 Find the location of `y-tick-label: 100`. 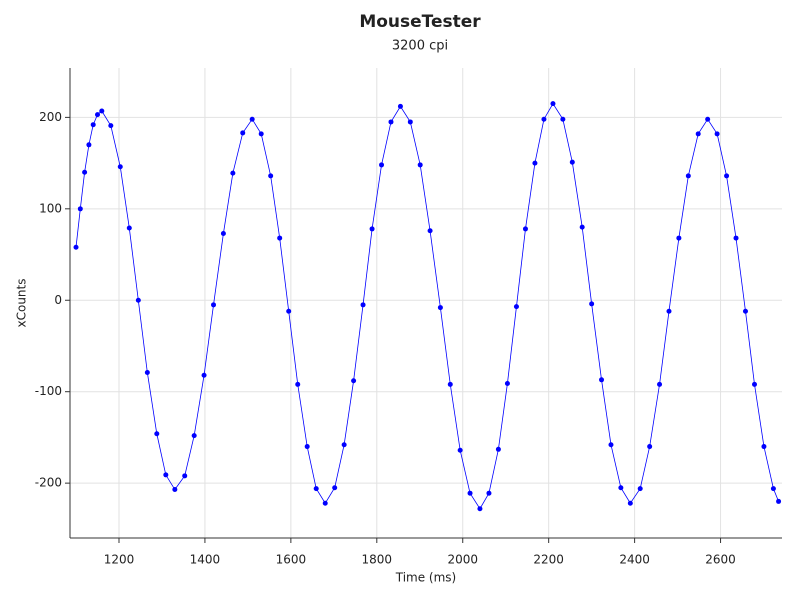

y-tick-label: 100 is located at coordinates (50, 208).